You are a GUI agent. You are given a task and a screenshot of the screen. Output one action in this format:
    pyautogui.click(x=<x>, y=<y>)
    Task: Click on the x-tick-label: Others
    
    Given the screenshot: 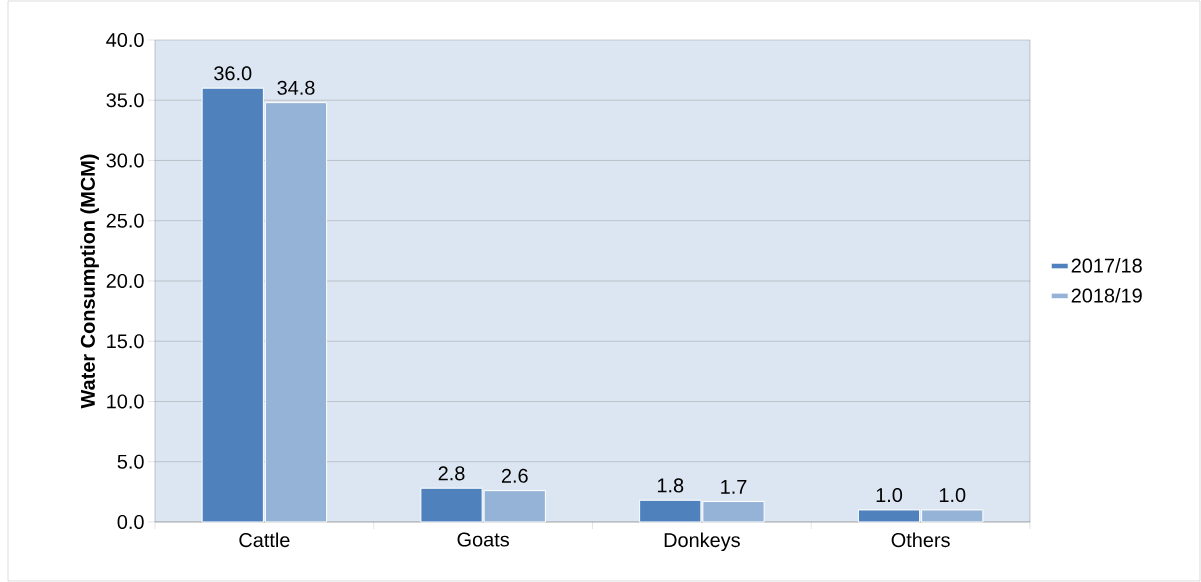 What is the action you would take?
    pyautogui.click(x=920, y=540)
    